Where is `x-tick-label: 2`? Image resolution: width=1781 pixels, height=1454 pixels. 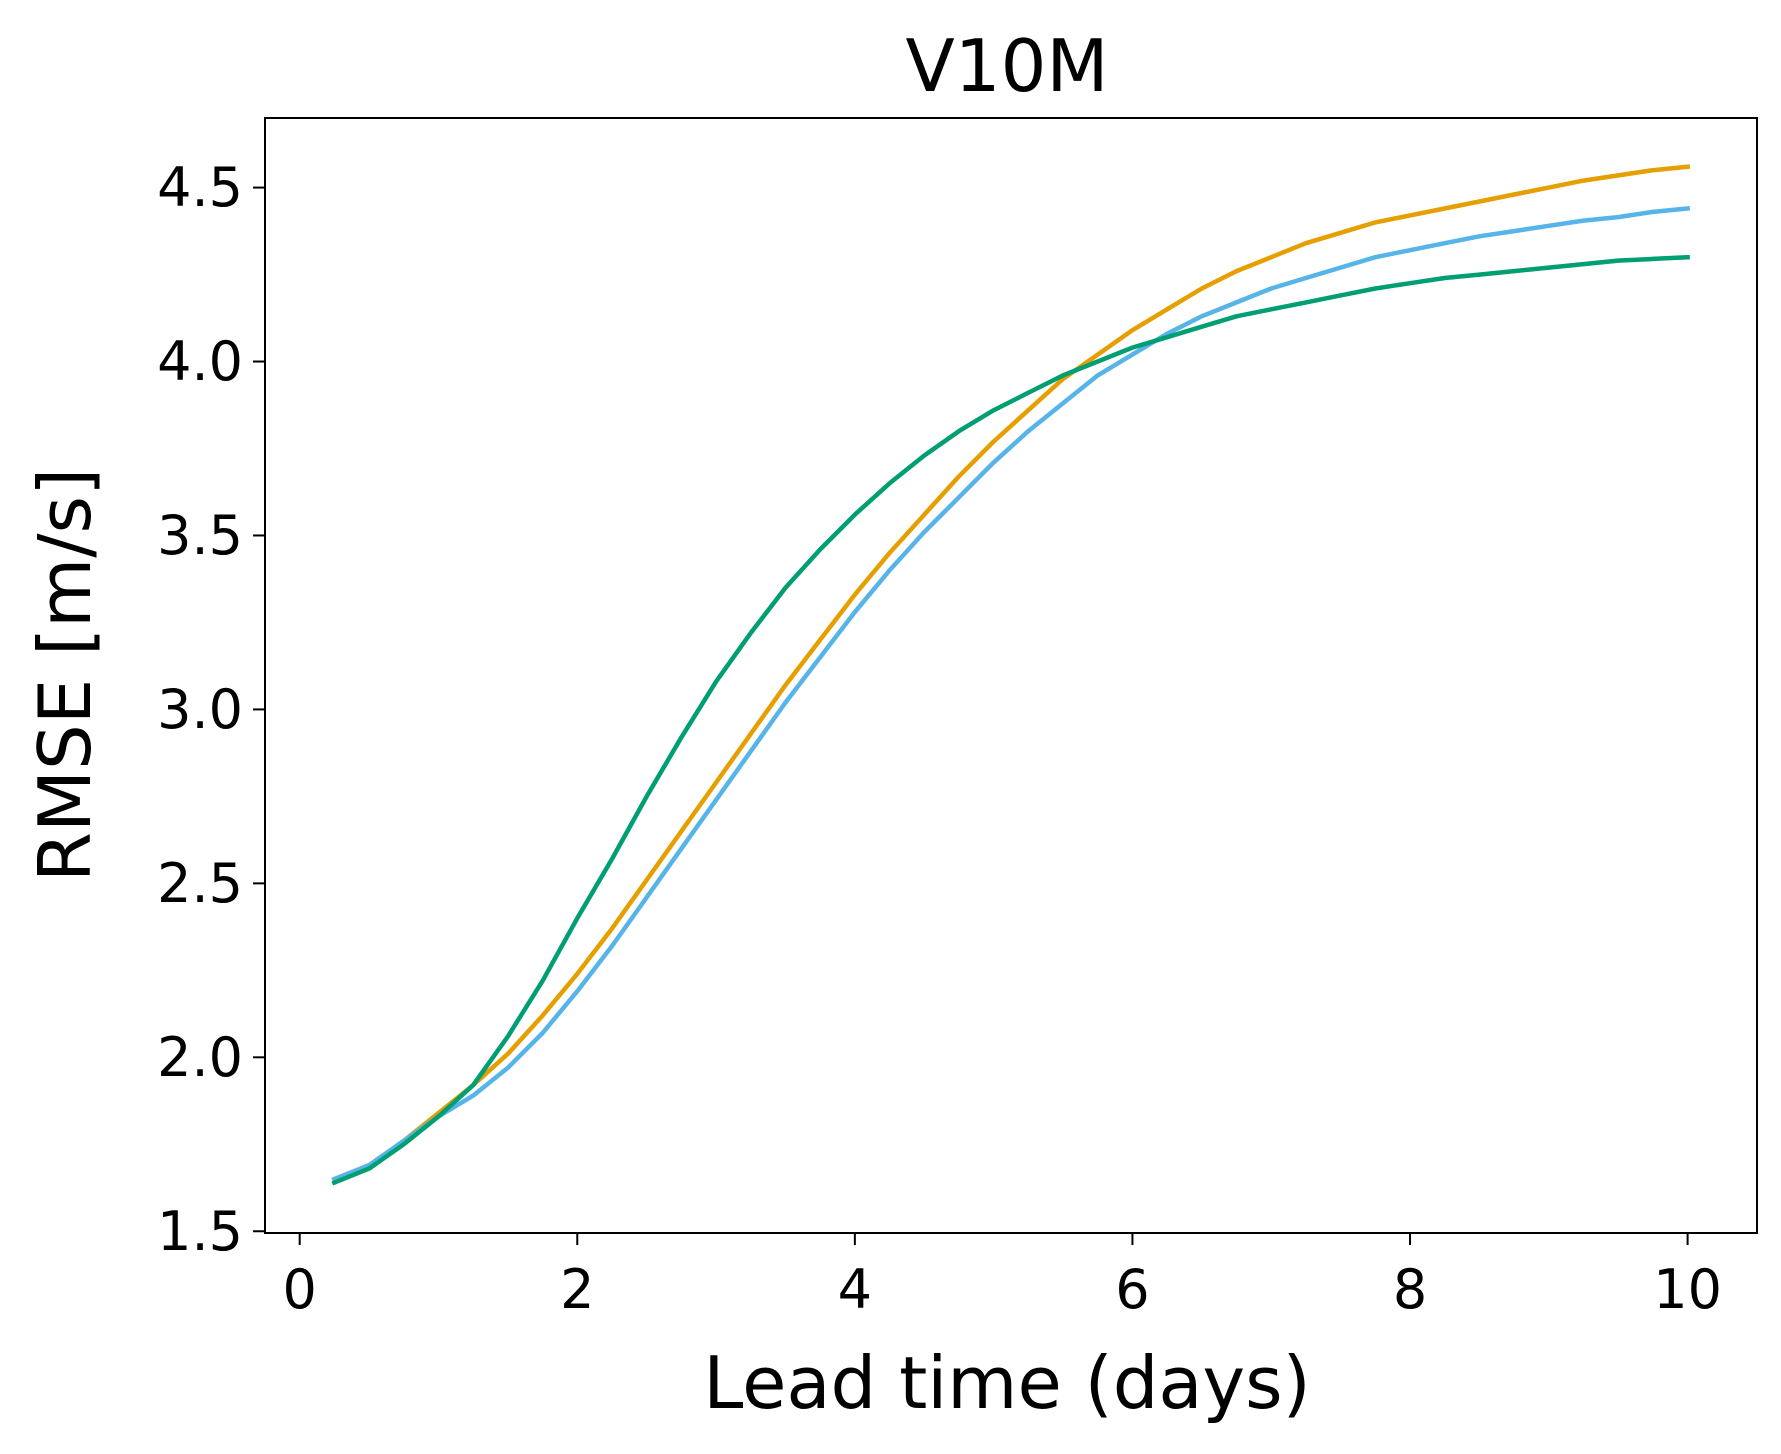 x-tick-label: 2 is located at coordinates (577, 1289).